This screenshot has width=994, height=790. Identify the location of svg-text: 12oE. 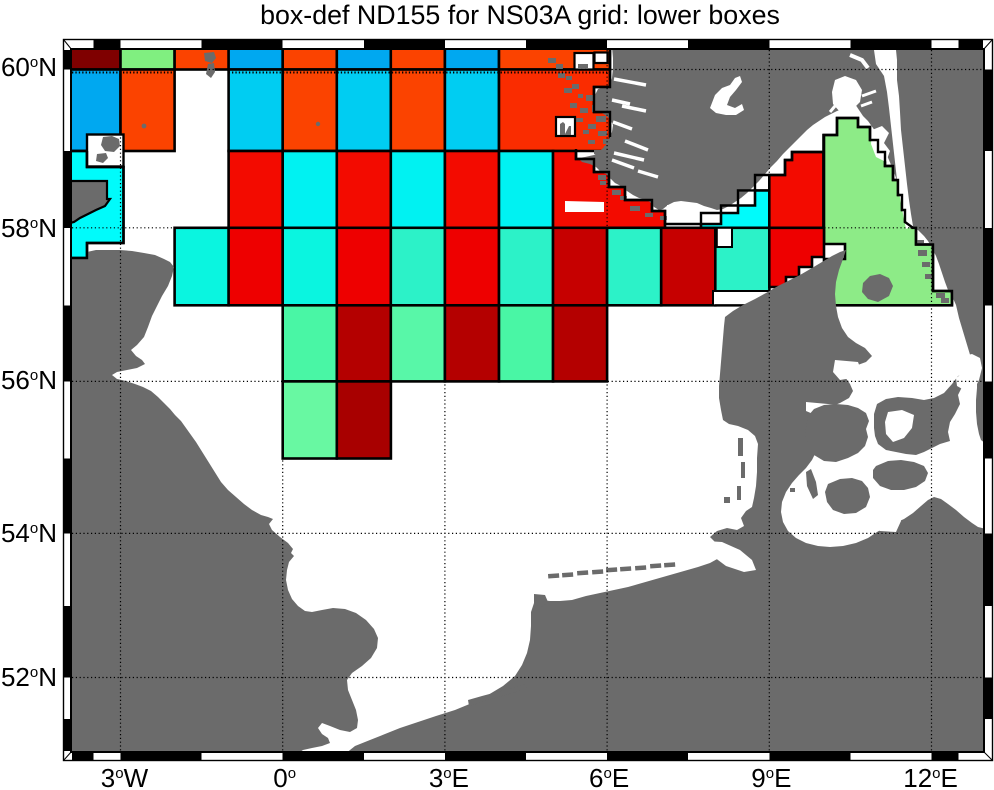
(930, 776).